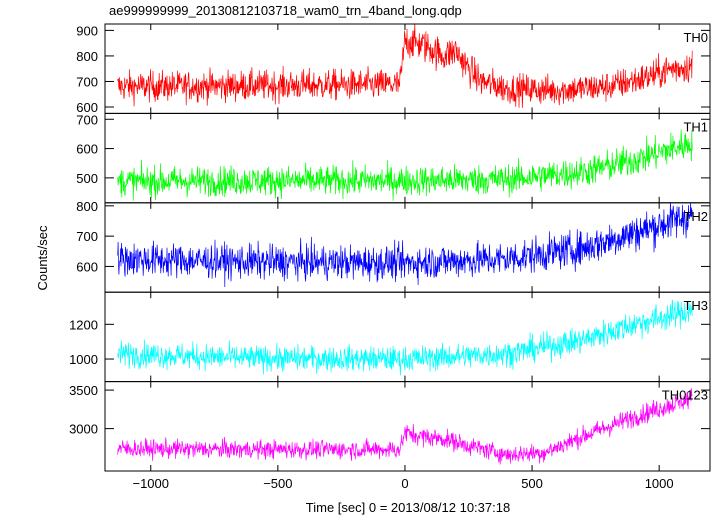 This screenshot has width=717, height=516. Describe the element at coordinates (408, 507) in the screenshot. I see `x-axis-label: Time [sec] 0 = 2013/08/12 10:37:18` at that location.